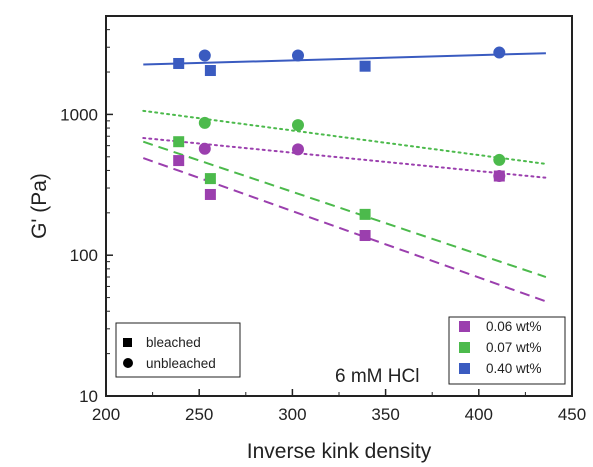 The width and height of the screenshot is (593, 467). Describe the element at coordinates (39, 206) in the screenshot. I see `y-axis-label: G' (Pa)` at that location.